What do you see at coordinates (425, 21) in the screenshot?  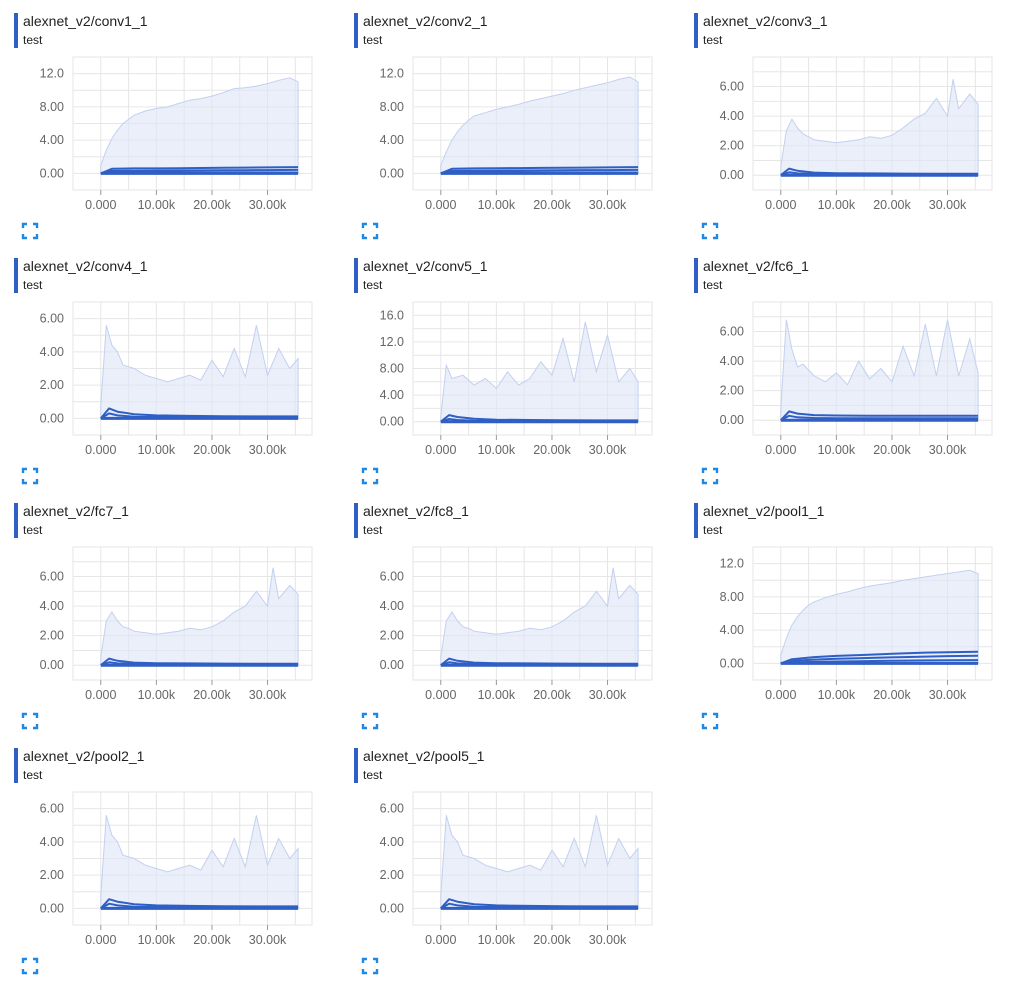 I see `chart-title: alexnet_v2/conv2_1` at bounding box center [425, 21].